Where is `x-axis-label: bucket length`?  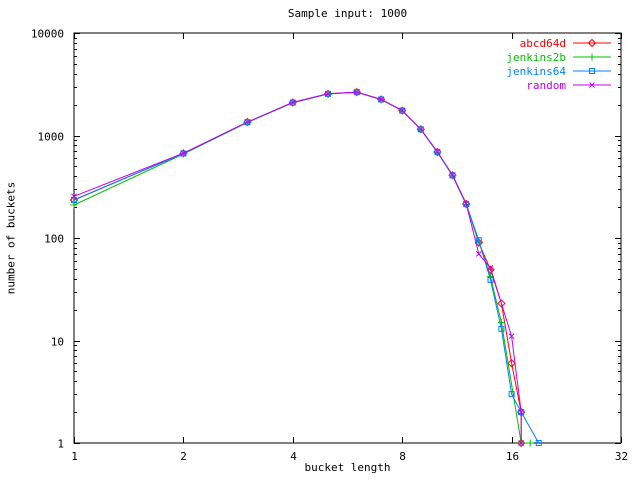
x-axis-label: bucket length is located at coordinates (347, 467).